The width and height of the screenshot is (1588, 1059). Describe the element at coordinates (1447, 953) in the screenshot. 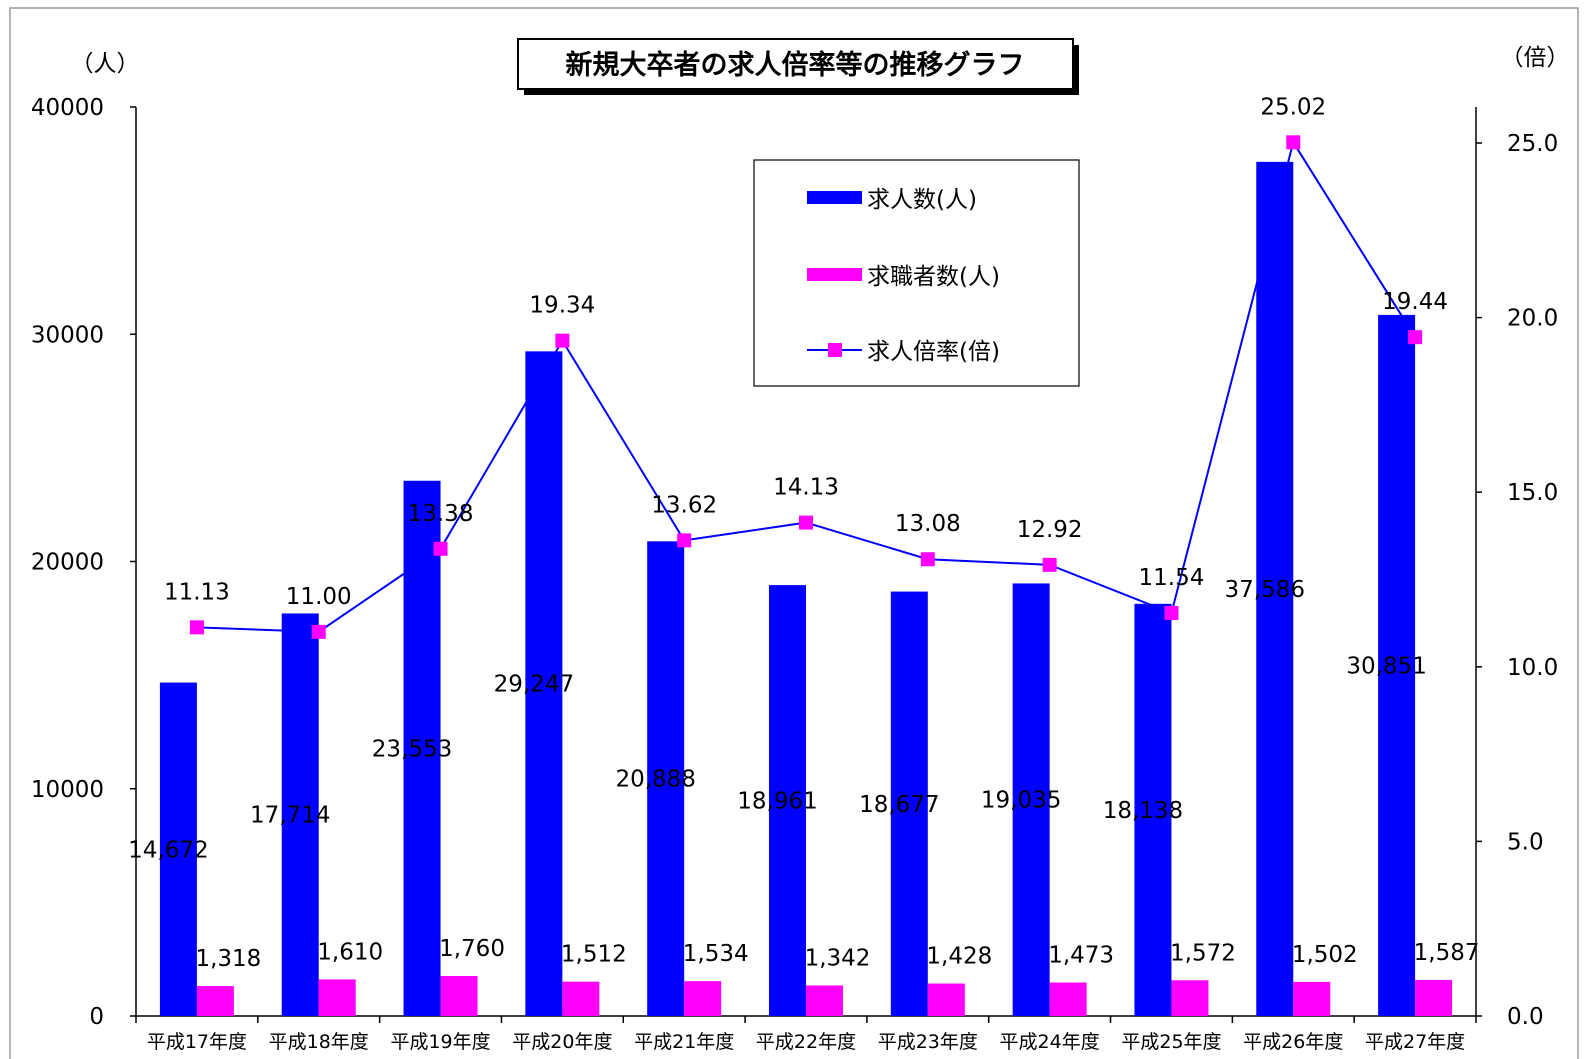

I see `label-job-seekers: 1,587` at that location.